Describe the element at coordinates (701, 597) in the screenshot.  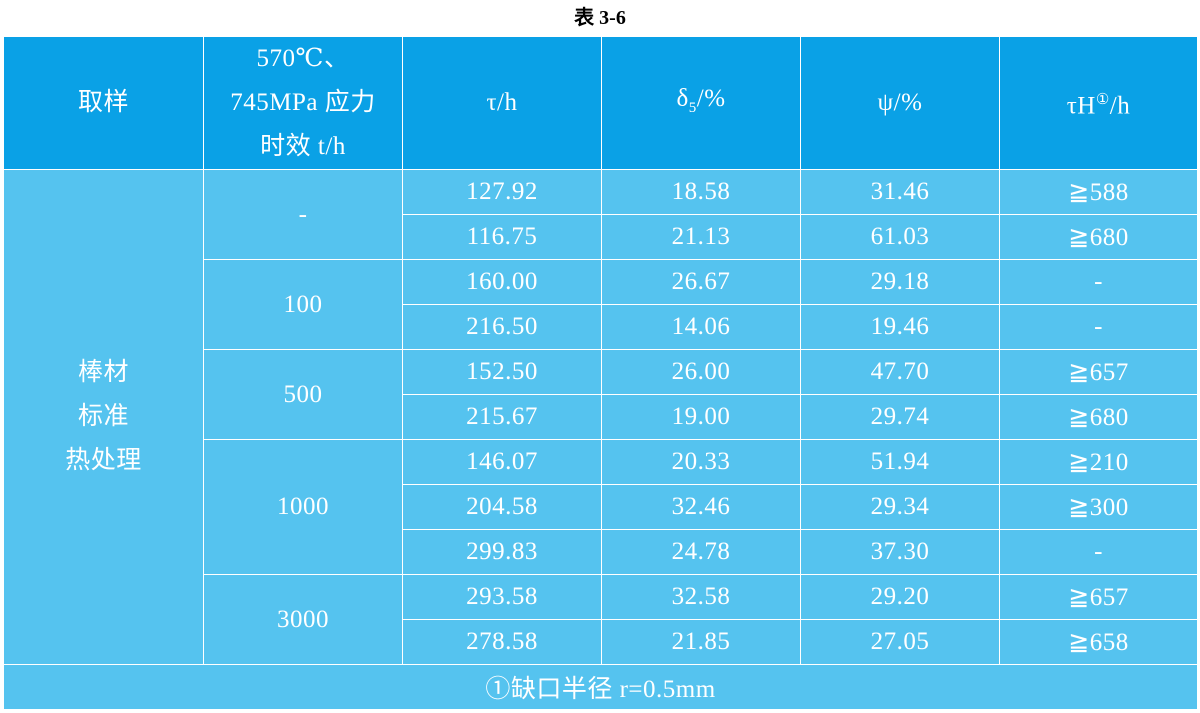
I see `cell-delta: 32.58` at that location.